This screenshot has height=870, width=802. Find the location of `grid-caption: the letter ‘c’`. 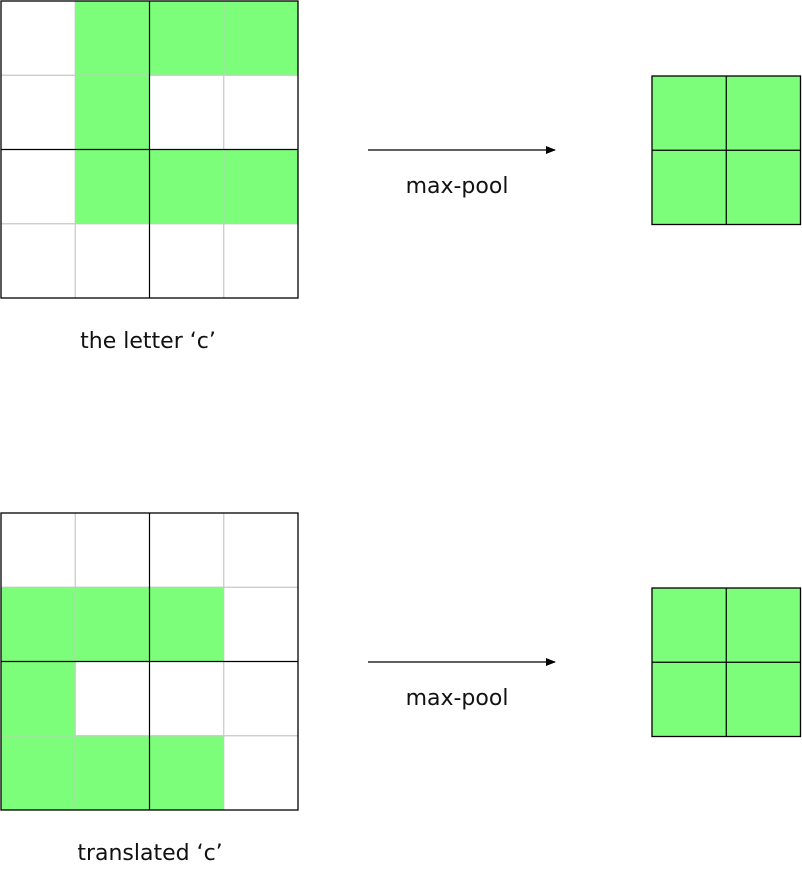

grid-caption: the letter ‘c’ is located at coordinates (148, 341).